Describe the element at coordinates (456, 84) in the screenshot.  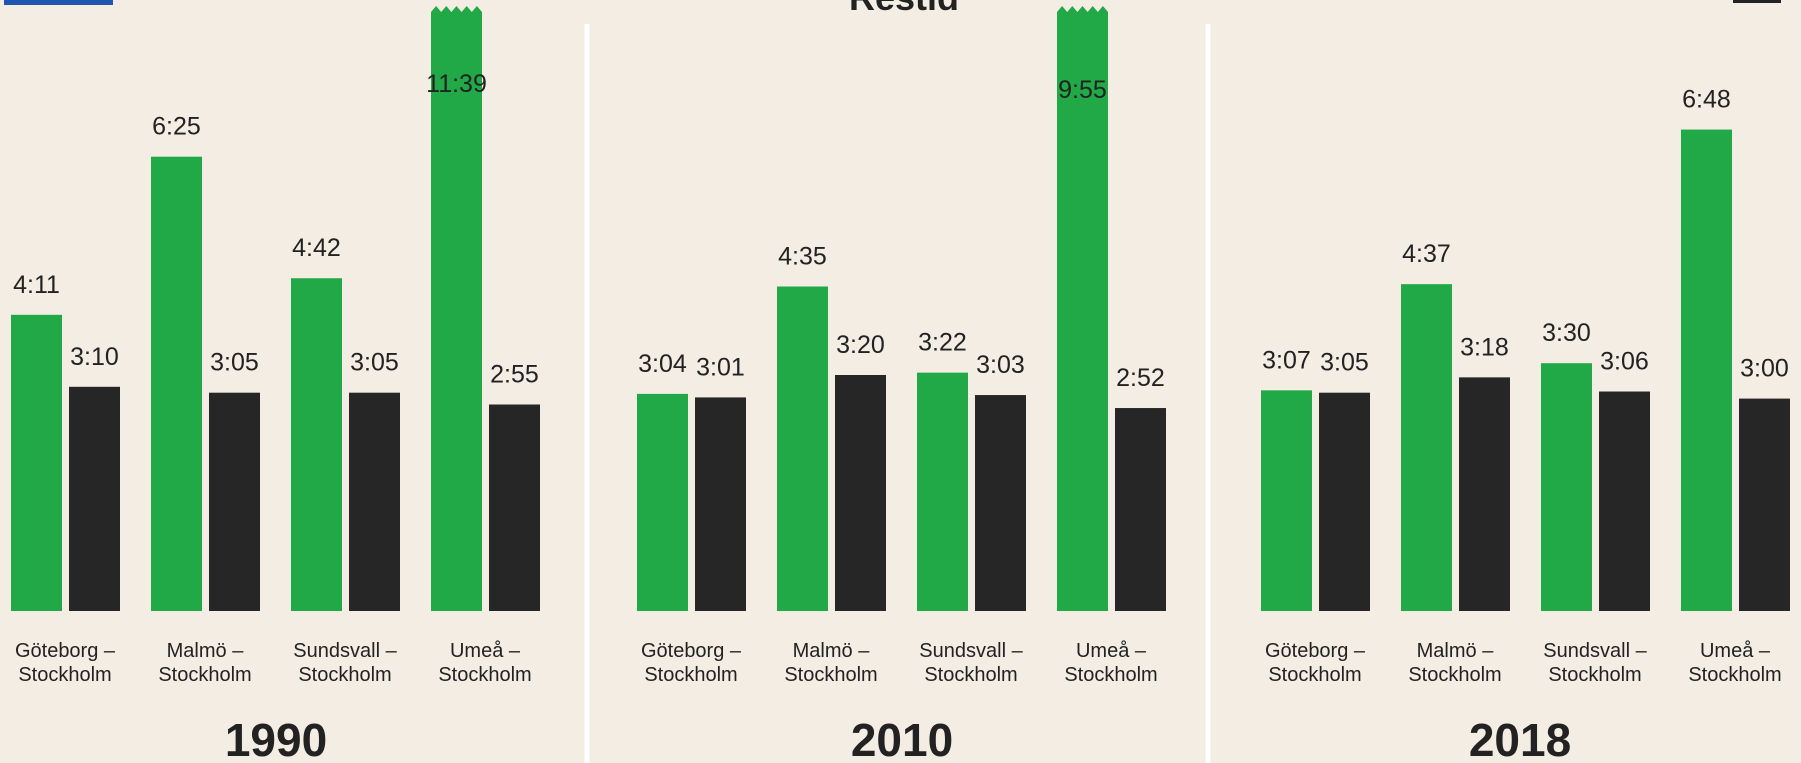
I see `value-label: 11:39` at that location.